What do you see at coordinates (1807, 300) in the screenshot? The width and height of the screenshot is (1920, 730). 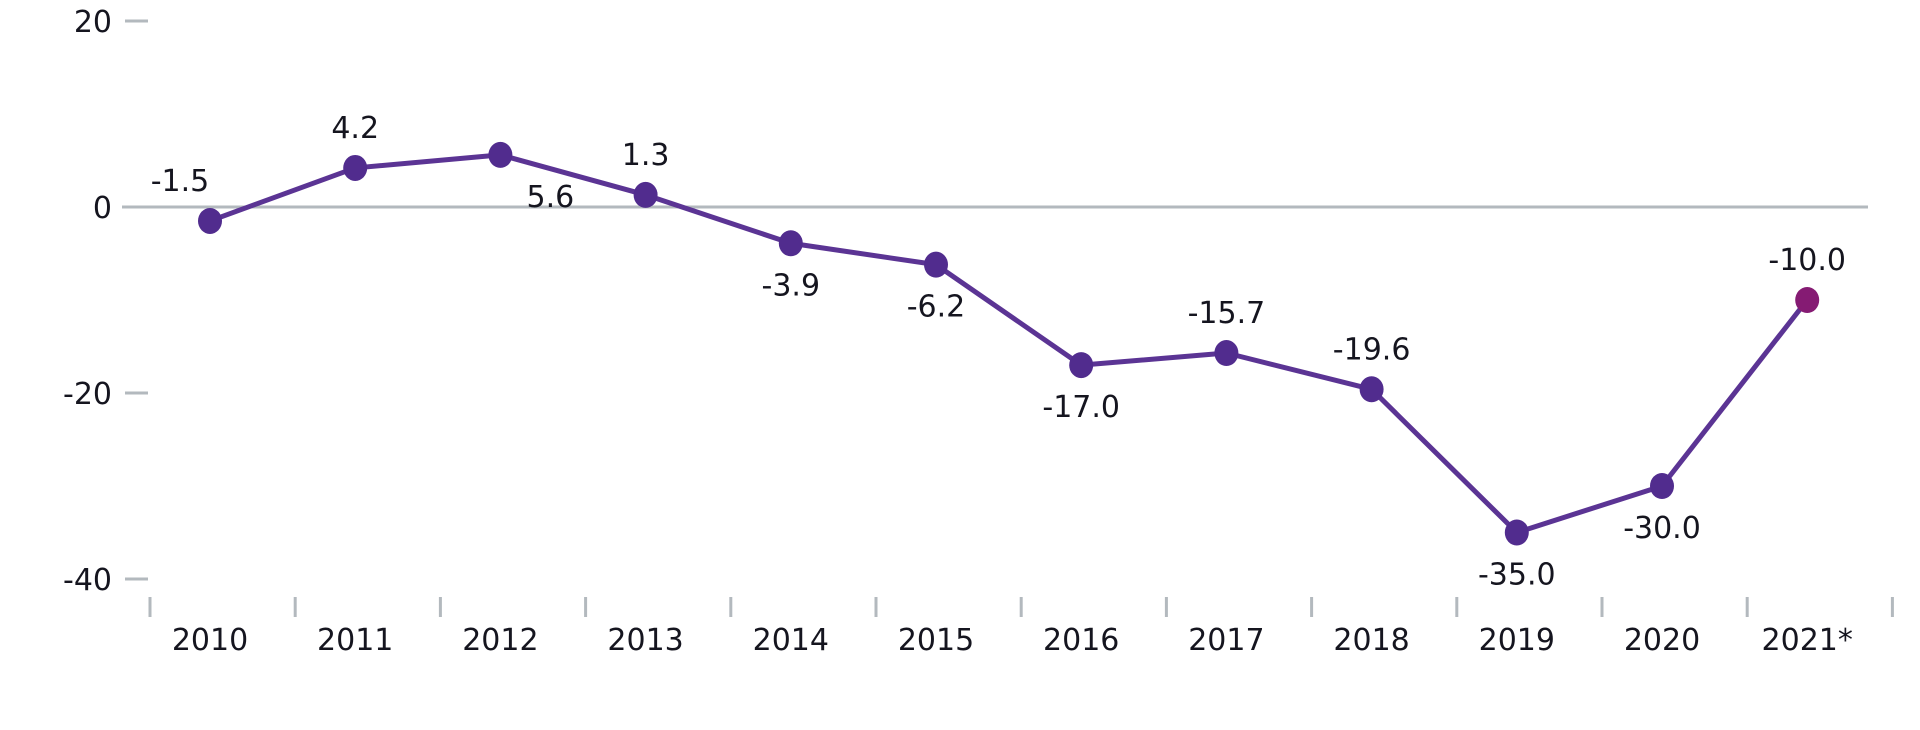 I see `data-point-highlighted` at bounding box center [1807, 300].